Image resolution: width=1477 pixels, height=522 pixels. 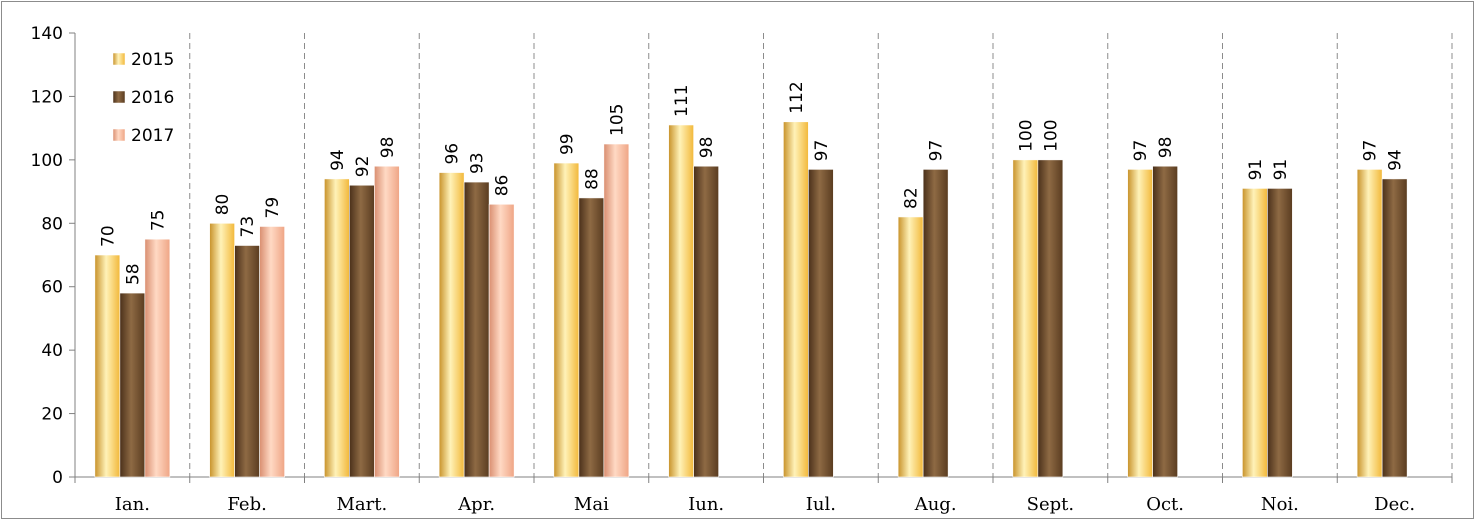 What do you see at coordinates (935, 504) in the screenshot?
I see `x-category-label: Aug.` at bounding box center [935, 504].